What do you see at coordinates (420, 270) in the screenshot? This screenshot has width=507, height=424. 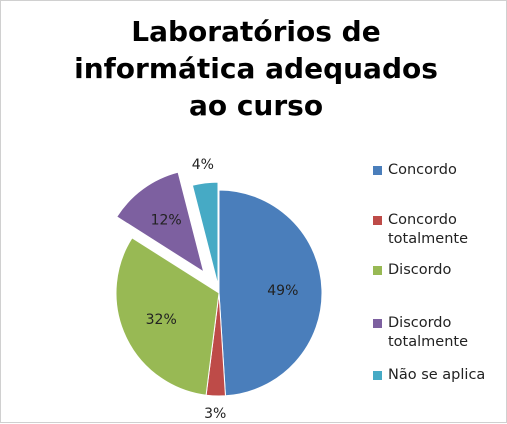 I see `legend-label: Discordo` at bounding box center [420, 270].